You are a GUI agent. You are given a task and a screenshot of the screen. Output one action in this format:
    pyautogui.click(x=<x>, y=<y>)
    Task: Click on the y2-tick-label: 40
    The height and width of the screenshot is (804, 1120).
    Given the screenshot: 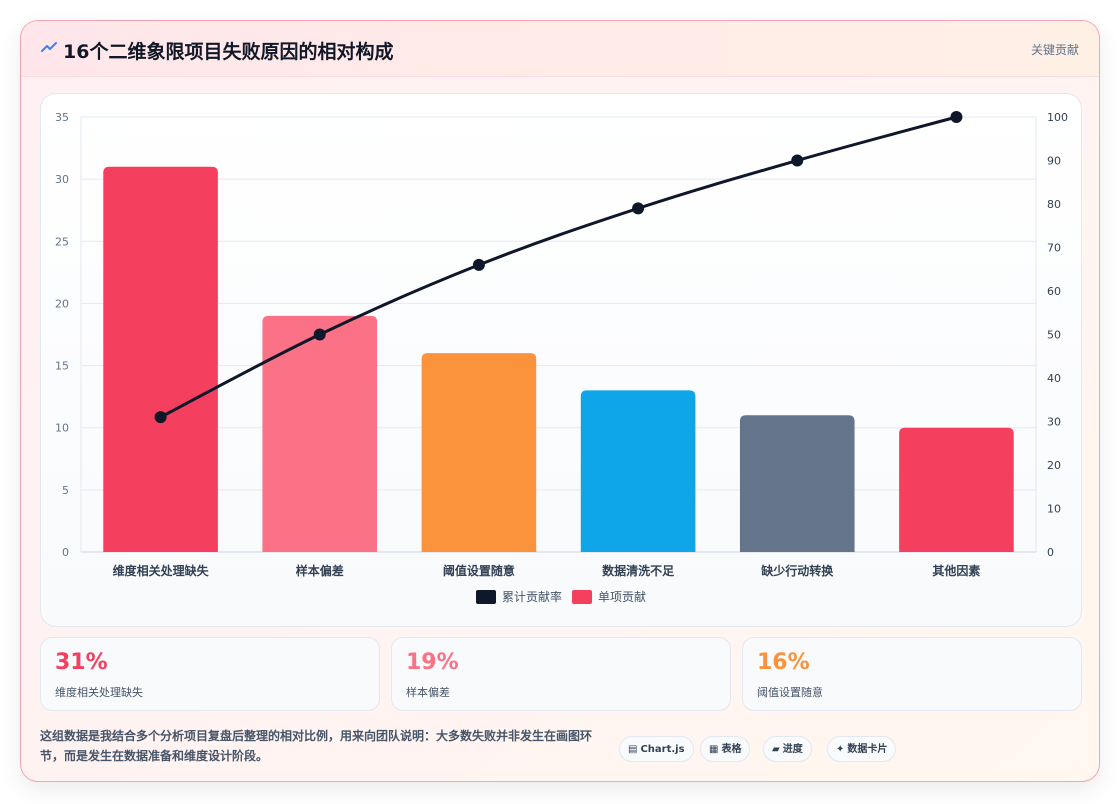 What is the action you would take?
    pyautogui.click(x=1054, y=378)
    